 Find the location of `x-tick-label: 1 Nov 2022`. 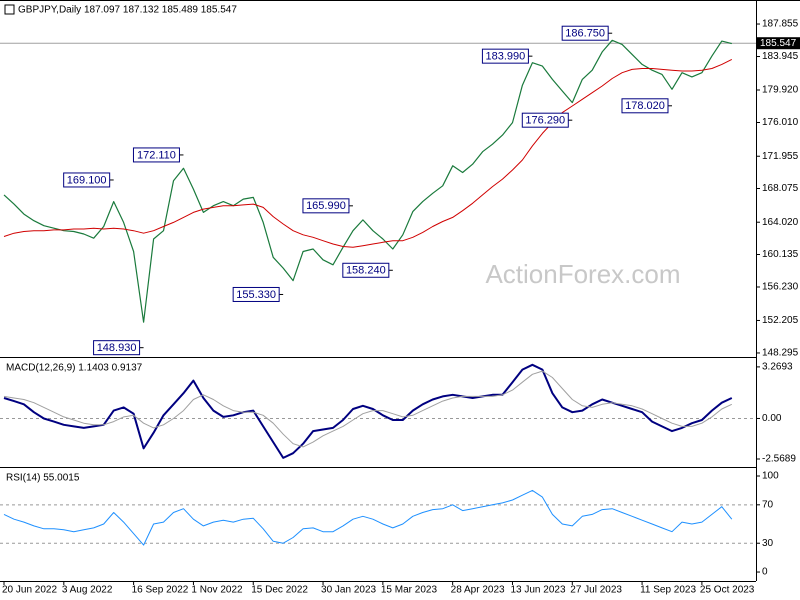

x-tick-label: 1 Nov 2022 is located at coordinates (217, 590).